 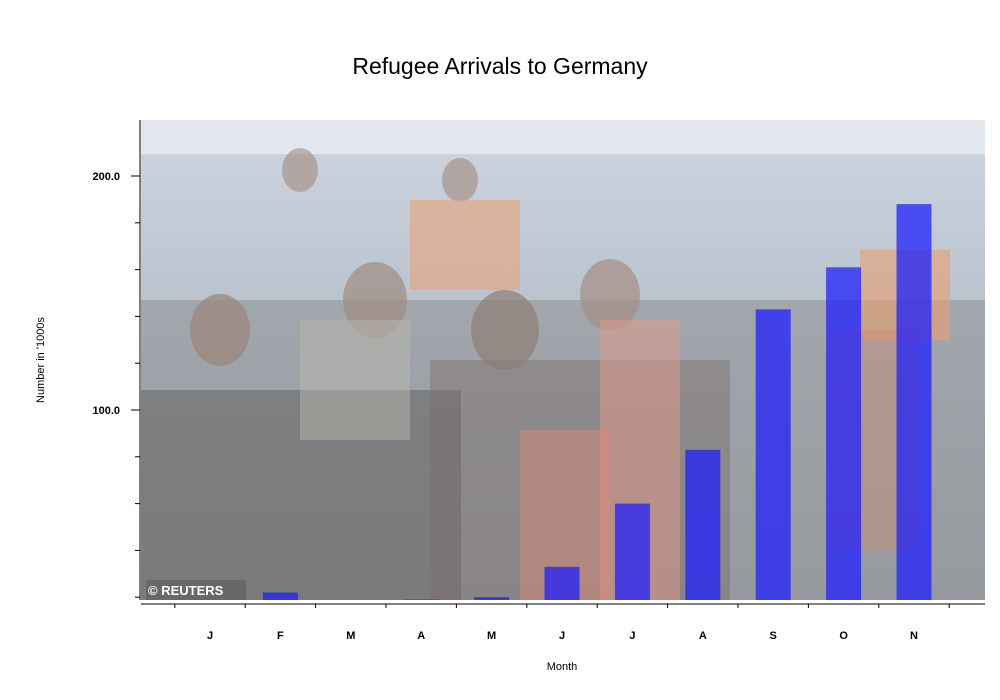 I want to click on x-axis-label: Month, so click(x=562, y=667).